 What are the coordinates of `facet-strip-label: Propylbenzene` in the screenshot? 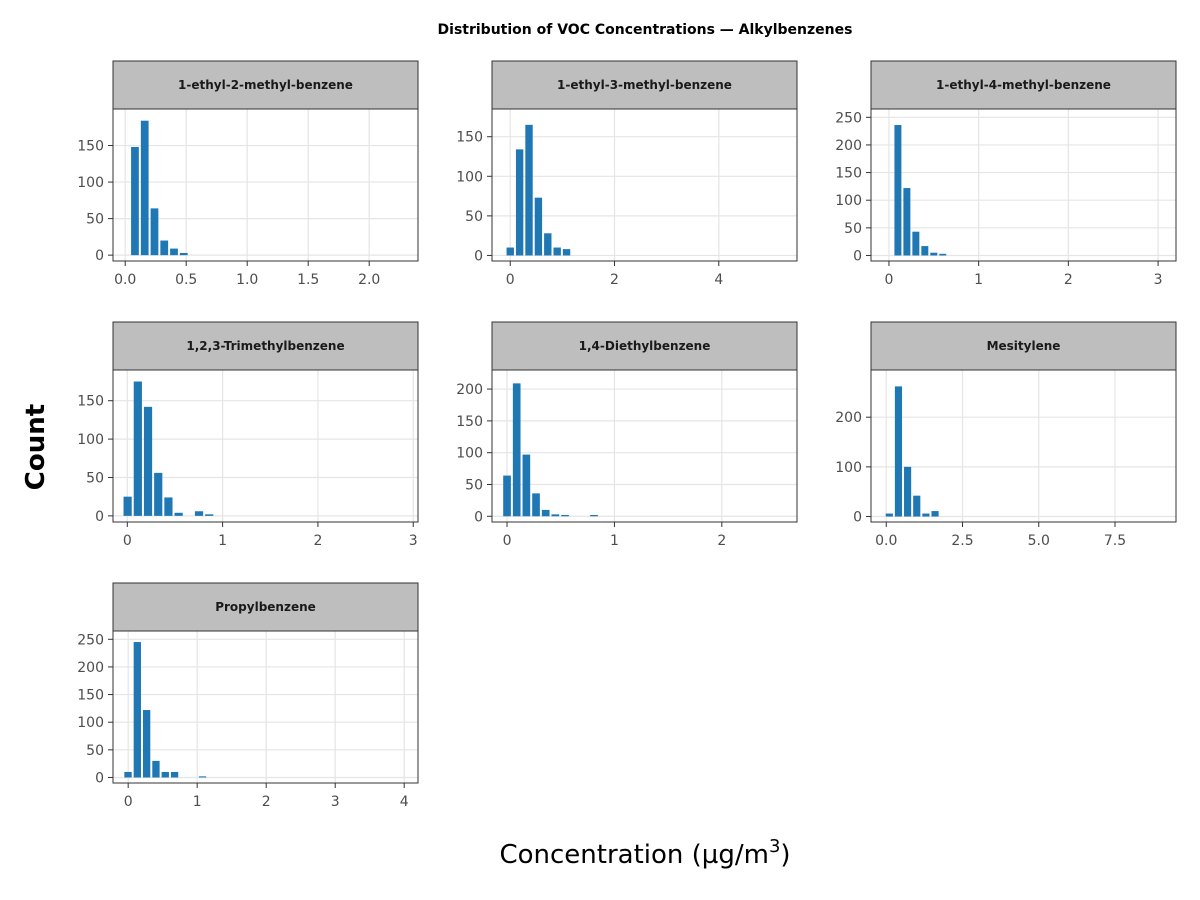 It's located at (265, 607).